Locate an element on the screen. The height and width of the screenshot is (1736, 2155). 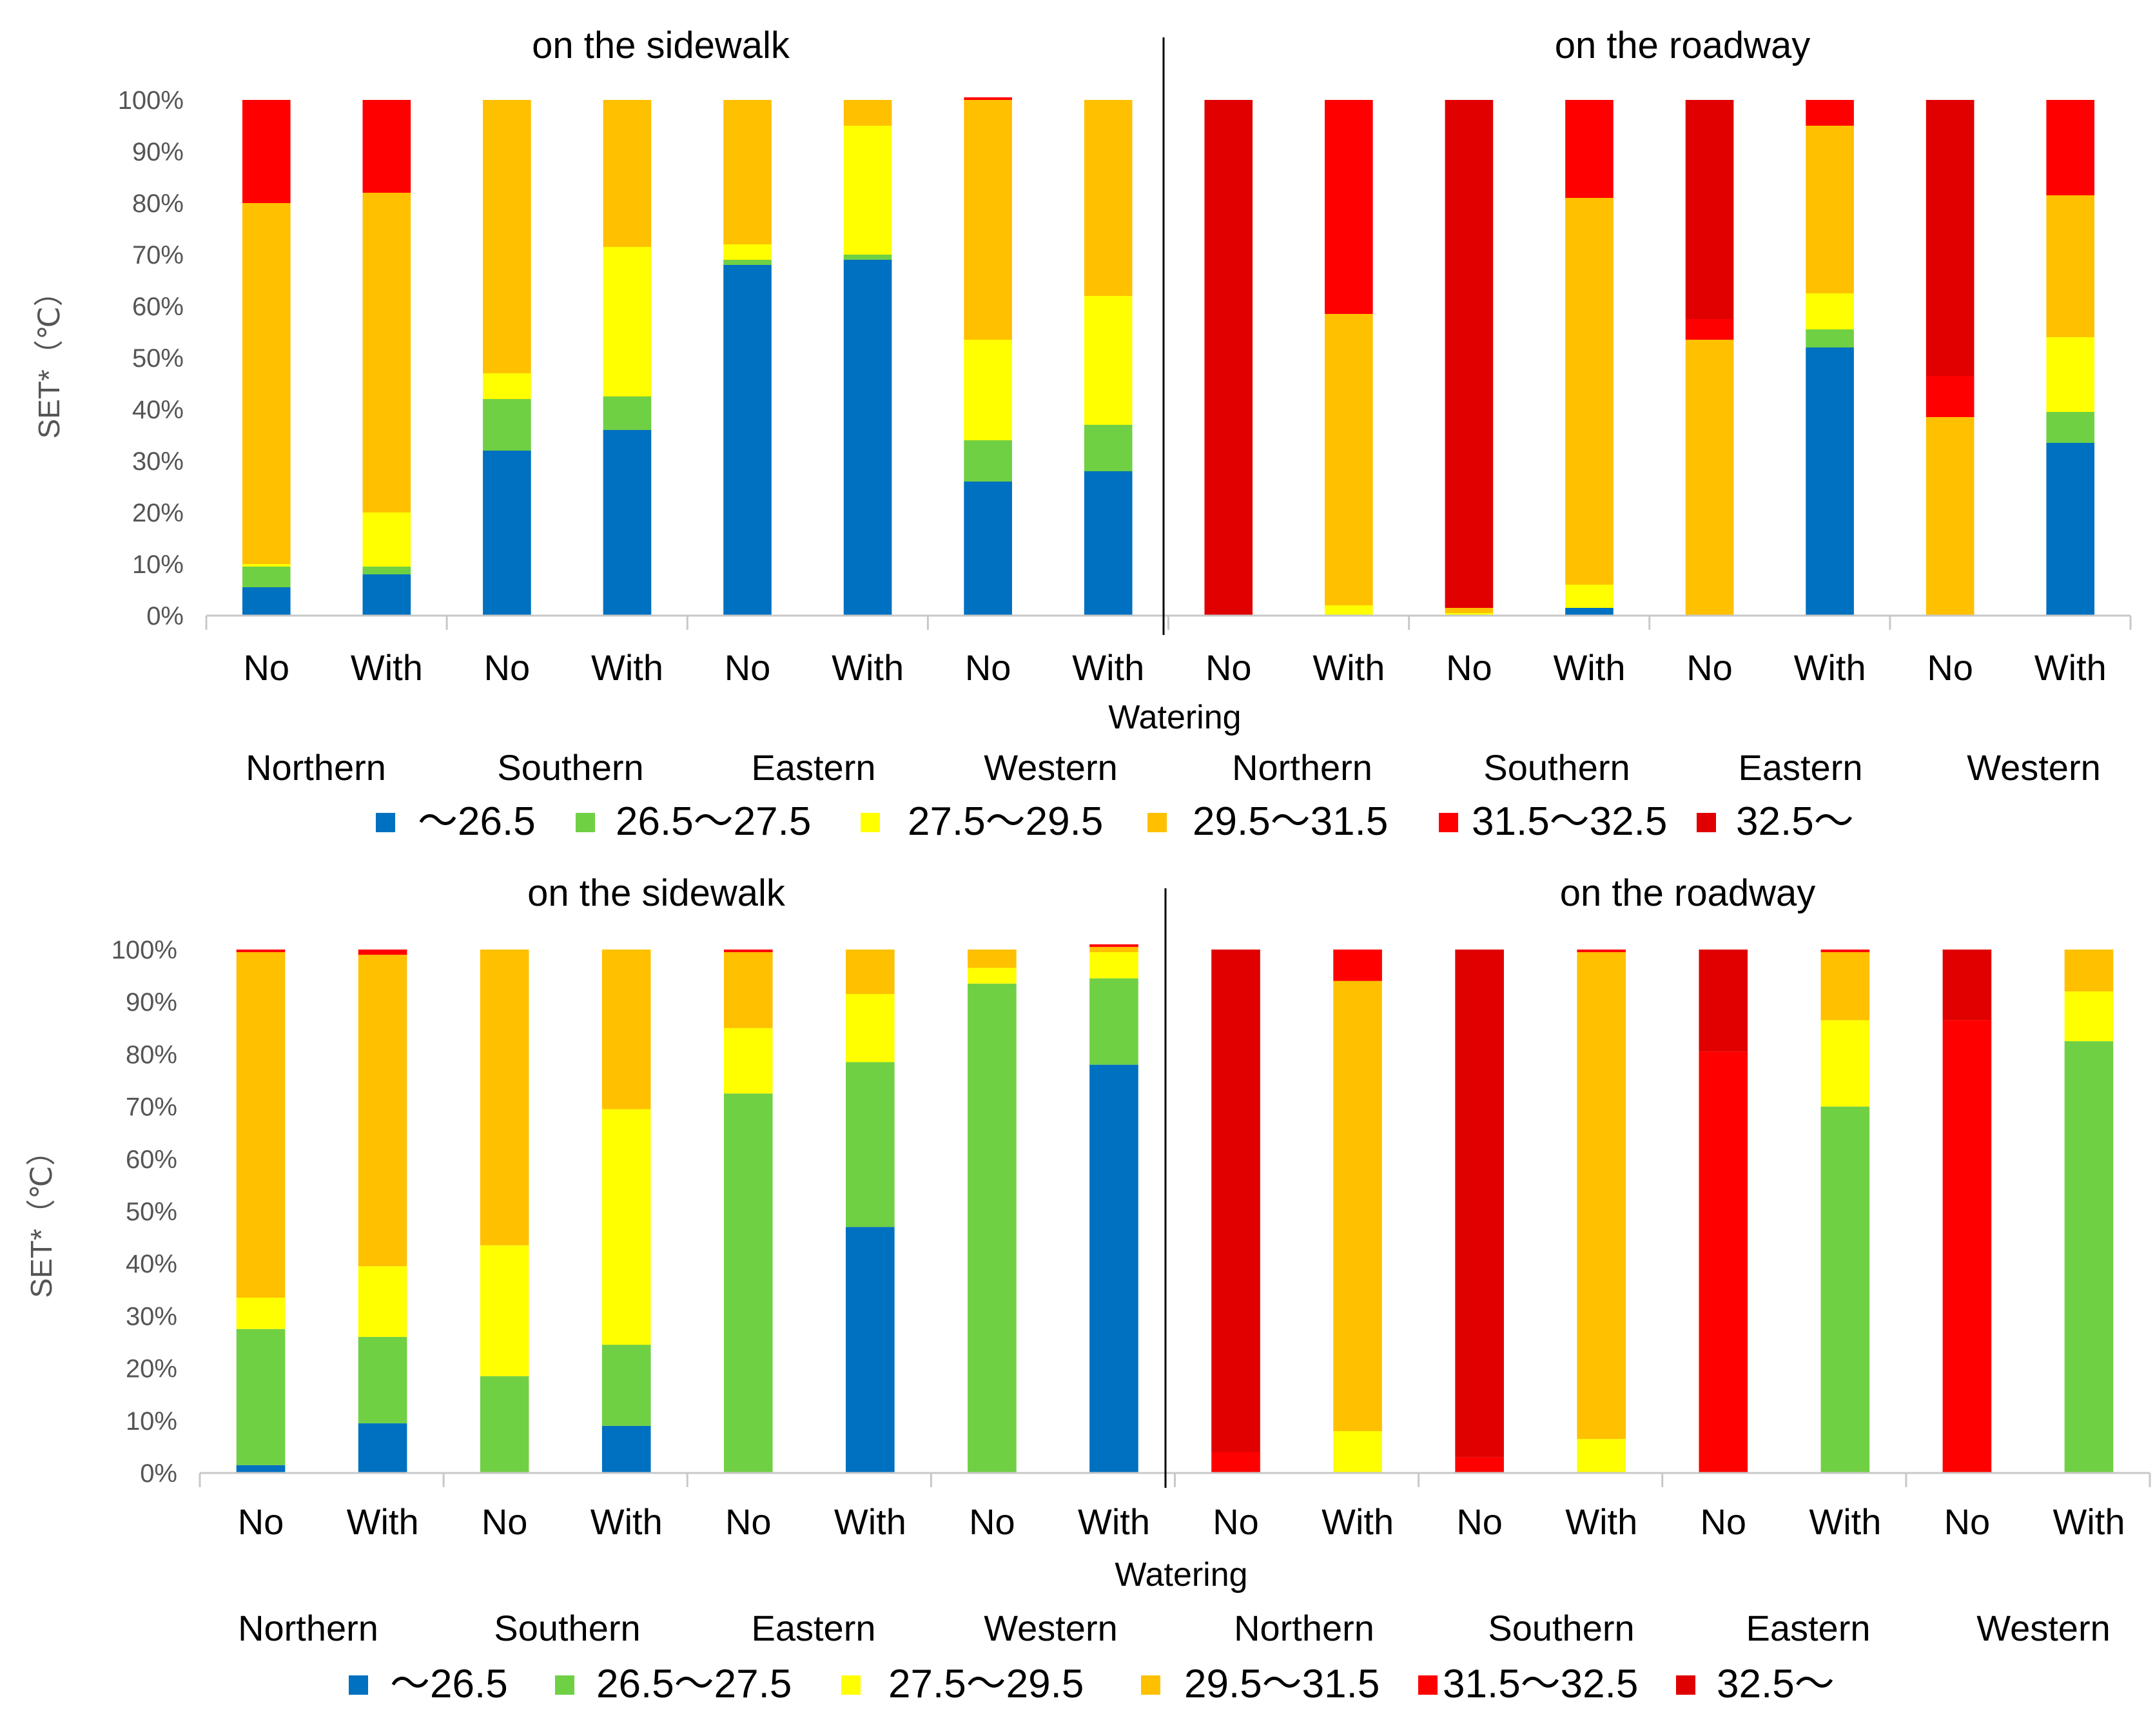
y-tick-label: 50% is located at coordinates (151, 1212).